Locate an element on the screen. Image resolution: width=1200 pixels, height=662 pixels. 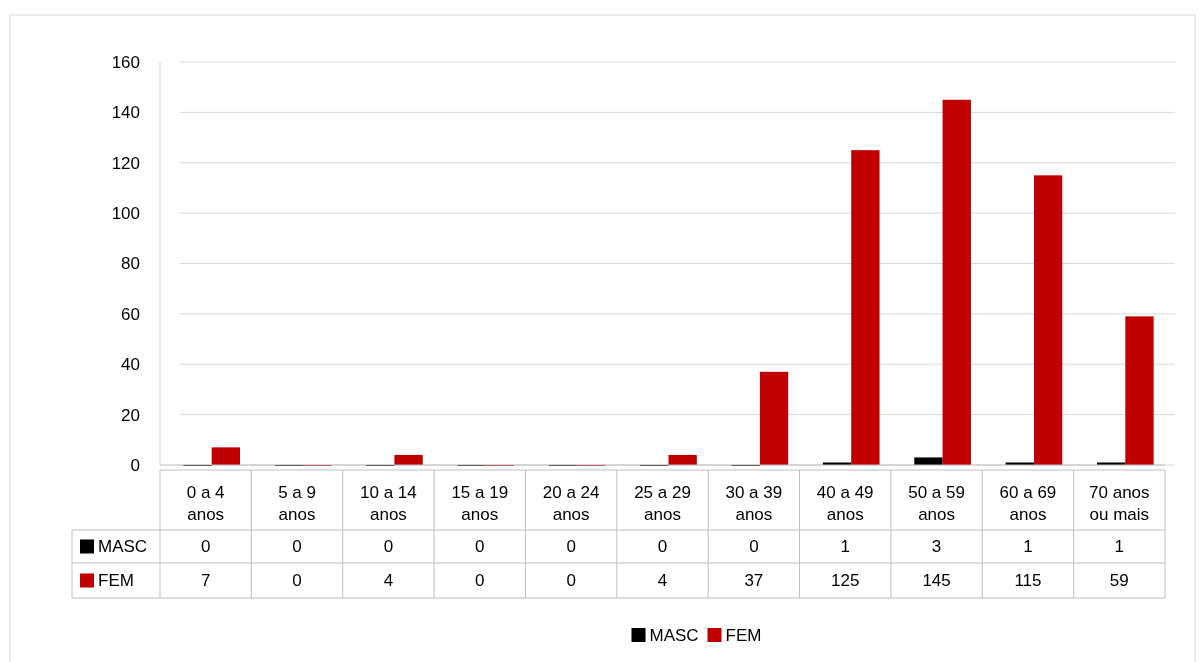
data-label: 145 is located at coordinates (936, 581).